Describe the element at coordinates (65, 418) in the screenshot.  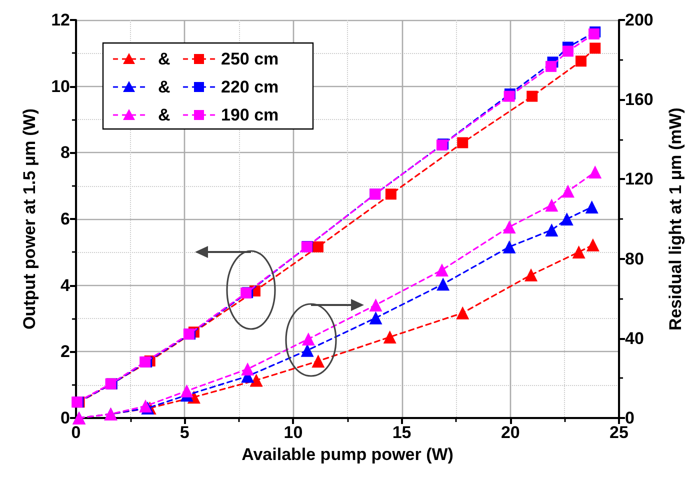
I see `y-tick-label: 0` at that location.